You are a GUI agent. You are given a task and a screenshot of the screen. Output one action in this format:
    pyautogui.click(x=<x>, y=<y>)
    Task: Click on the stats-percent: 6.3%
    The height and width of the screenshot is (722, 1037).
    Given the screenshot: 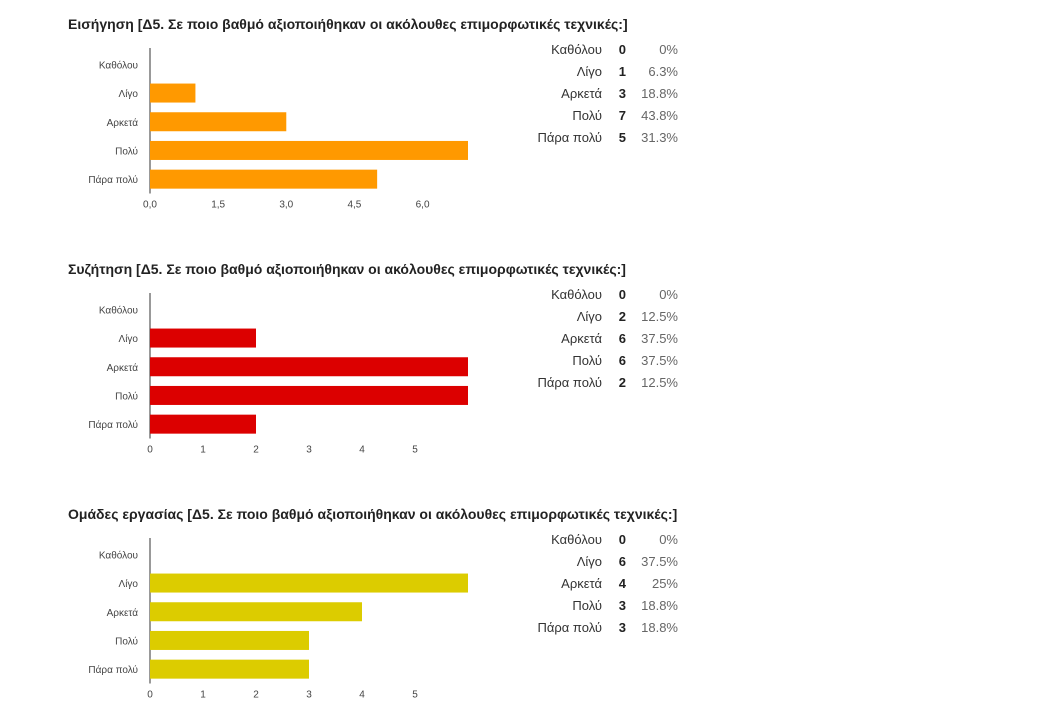 What is the action you would take?
    pyautogui.click(x=663, y=71)
    